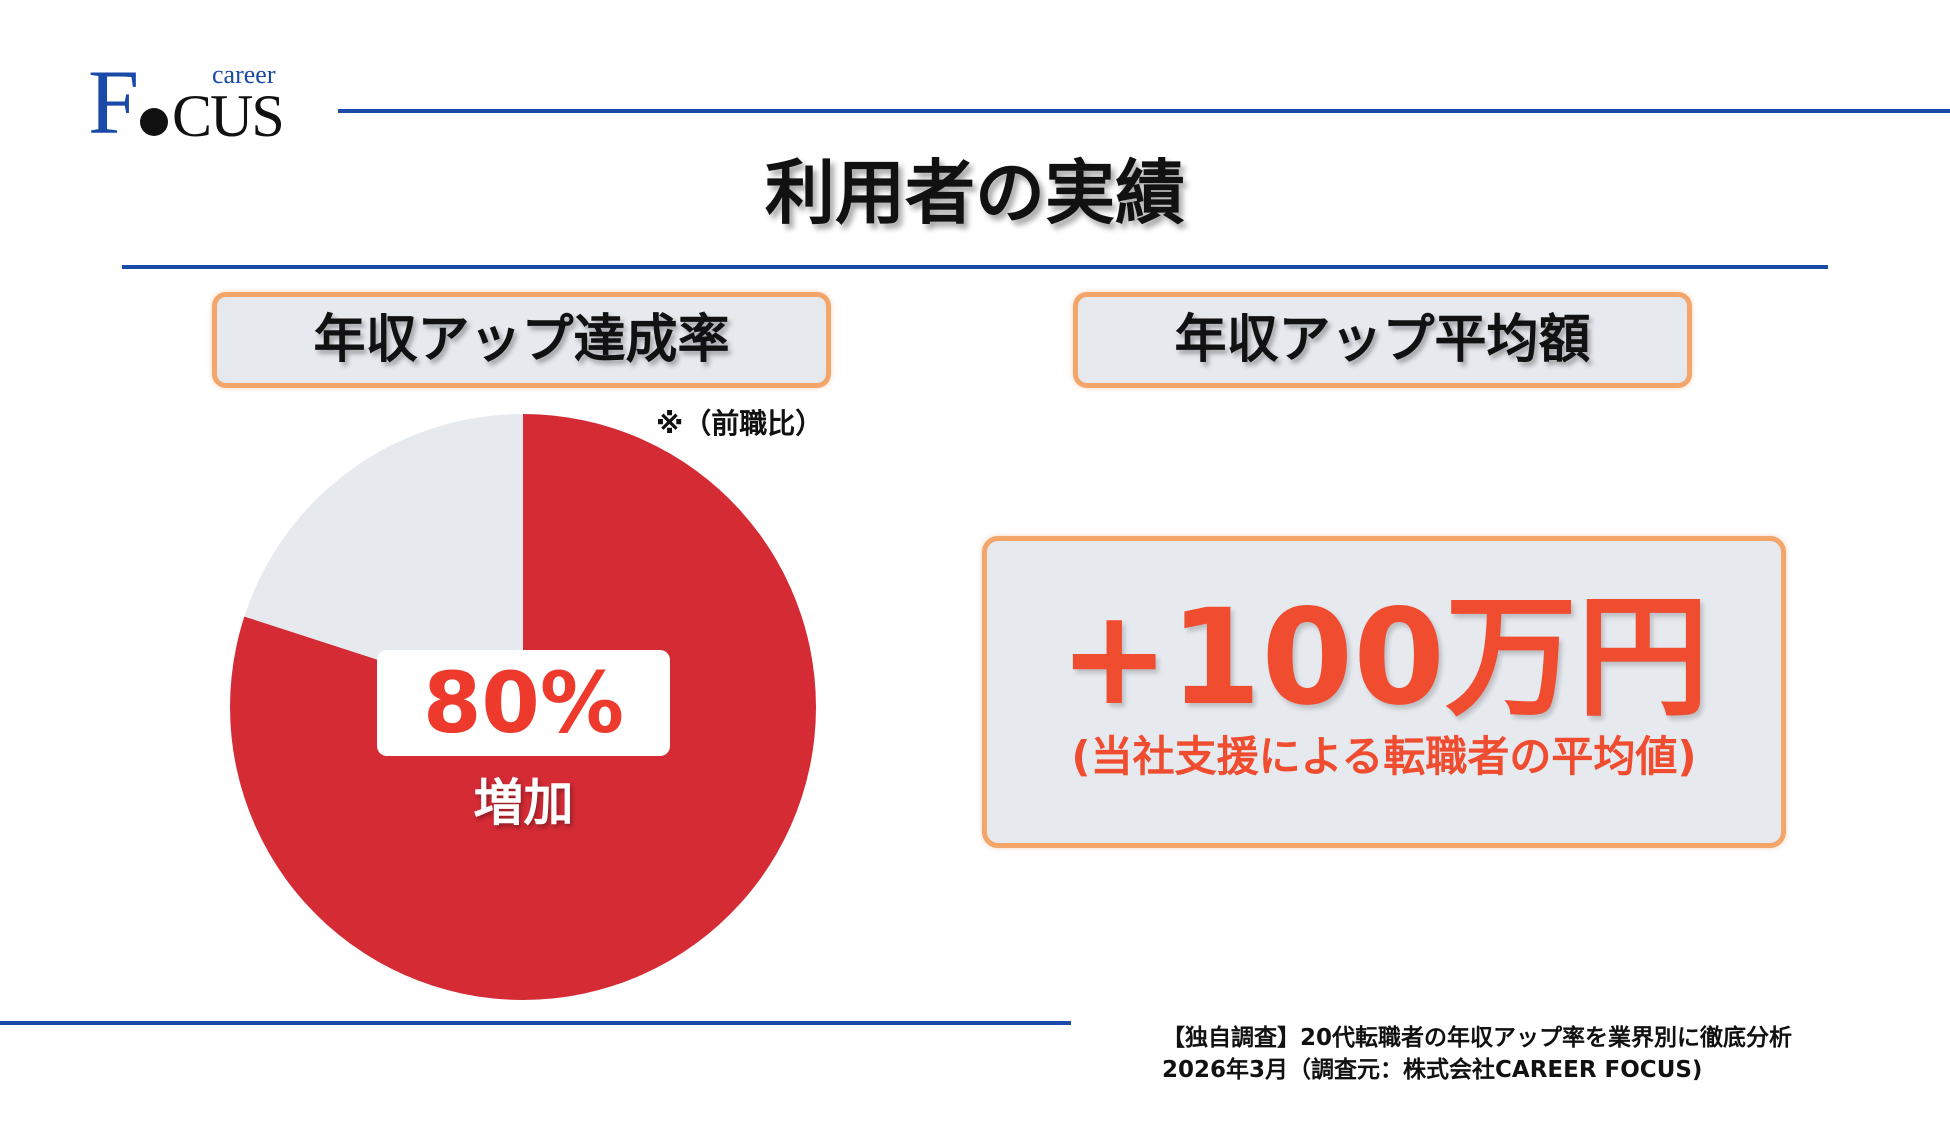 This screenshot has height=1138, width=1950. I want to click on source-line-2: 2026年3月（調査元：株式会社CAREER FOCUS), so click(1432, 1070).